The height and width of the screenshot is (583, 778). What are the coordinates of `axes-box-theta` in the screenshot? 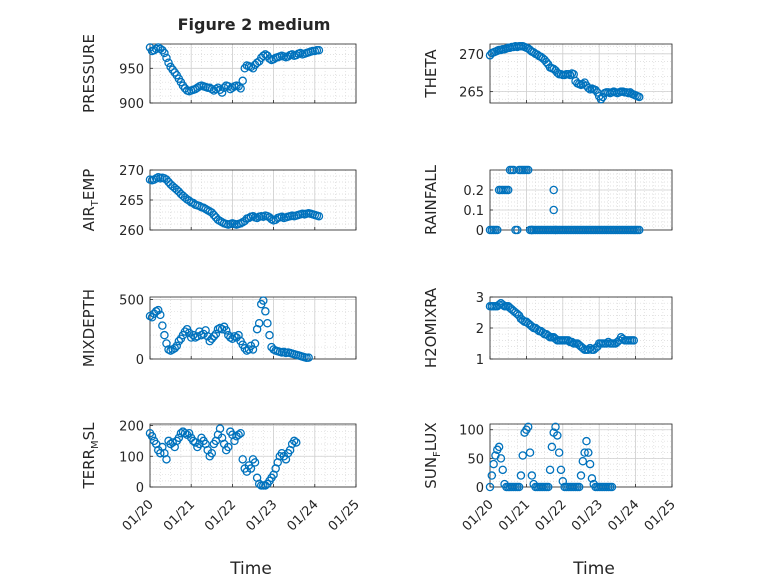 It's located at (581, 73).